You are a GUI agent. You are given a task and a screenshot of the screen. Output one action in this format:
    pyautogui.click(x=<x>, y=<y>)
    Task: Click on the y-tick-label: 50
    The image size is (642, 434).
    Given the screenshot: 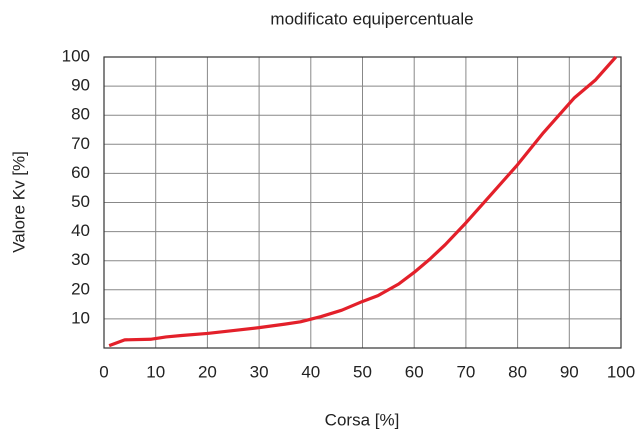 What is the action you would take?
    pyautogui.click(x=80, y=201)
    